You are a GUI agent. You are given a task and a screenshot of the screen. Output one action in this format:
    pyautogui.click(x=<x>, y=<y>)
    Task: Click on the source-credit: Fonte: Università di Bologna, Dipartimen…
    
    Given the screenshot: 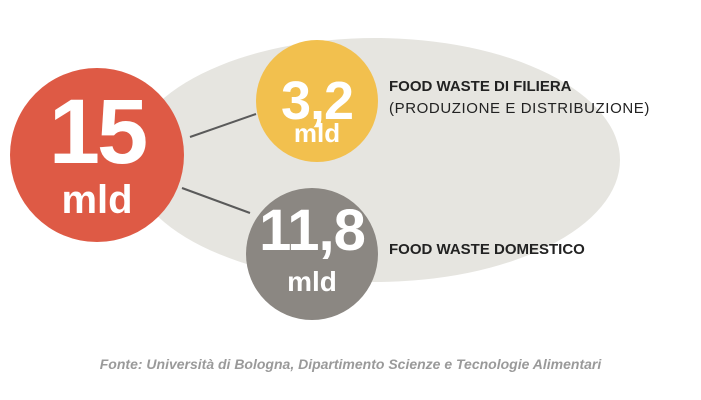 What is the action you would take?
    pyautogui.click(x=350, y=364)
    